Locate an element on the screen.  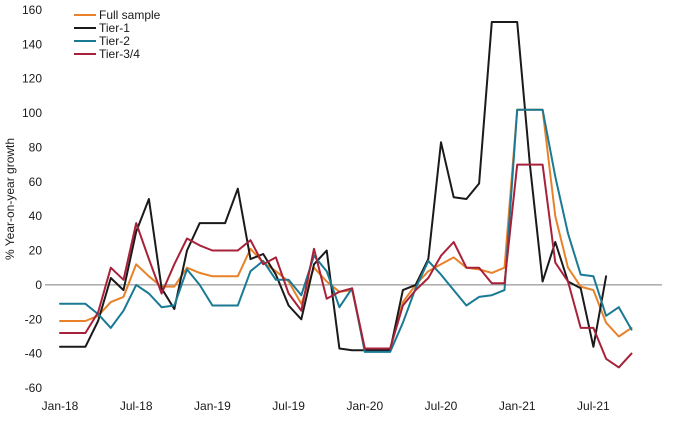
y-axis-title: % Year-on-year growth is located at coordinates (10, 199).